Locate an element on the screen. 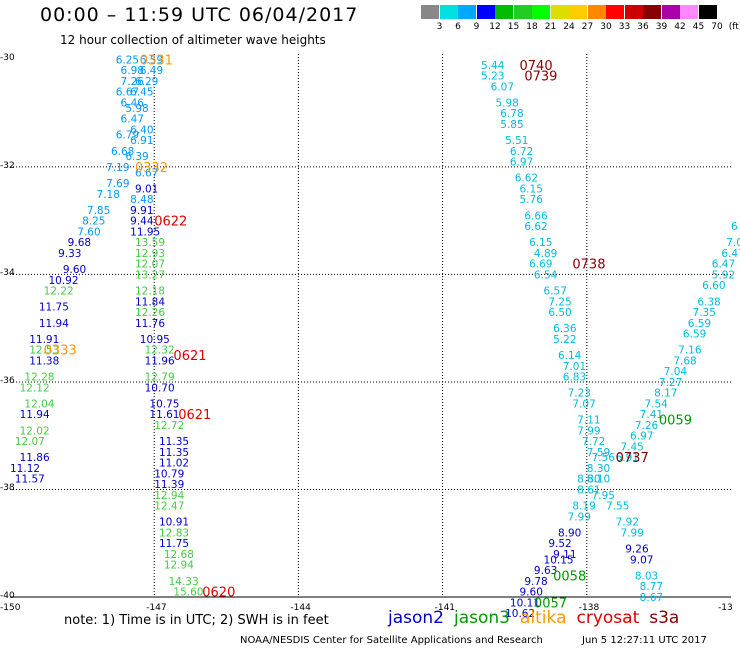  wave-height-value: 6.15 is located at coordinates (540, 243).